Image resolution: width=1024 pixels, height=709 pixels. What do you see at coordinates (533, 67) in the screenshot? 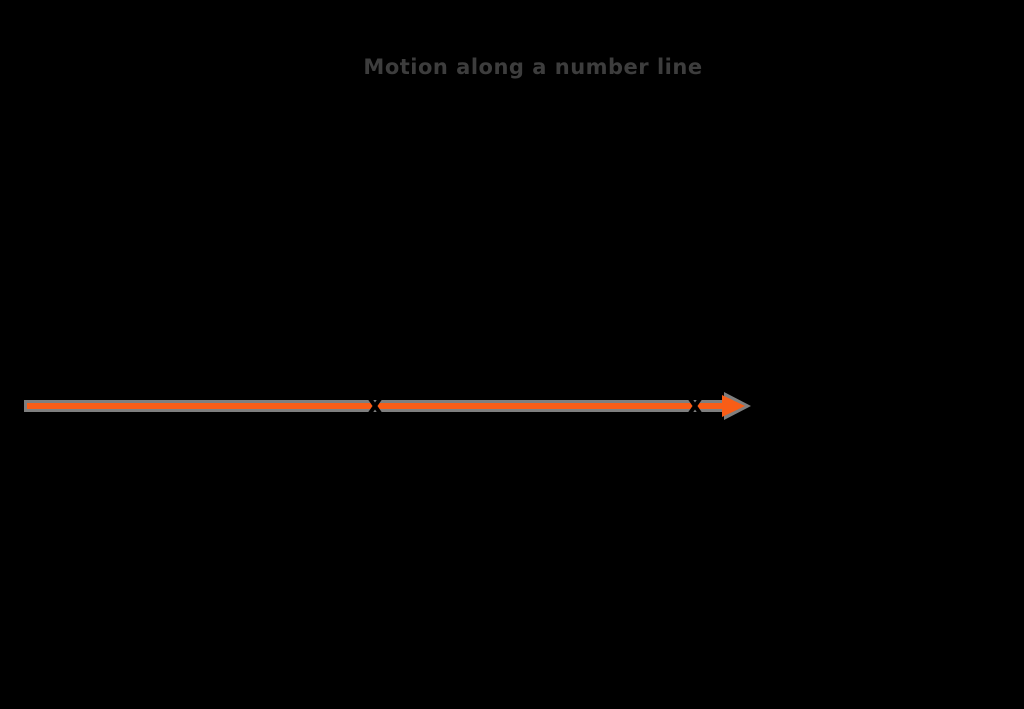
I see `figure-title: Motion along a number line` at bounding box center [533, 67].